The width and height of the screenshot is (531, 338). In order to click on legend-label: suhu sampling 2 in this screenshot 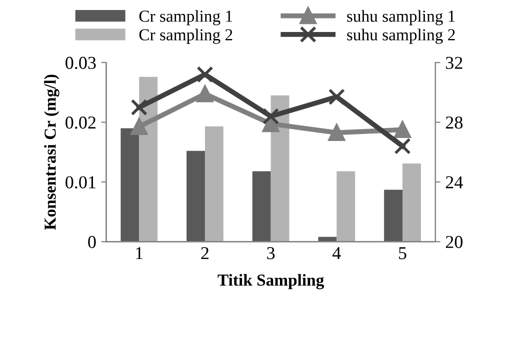, I will do `click(401, 36)`.